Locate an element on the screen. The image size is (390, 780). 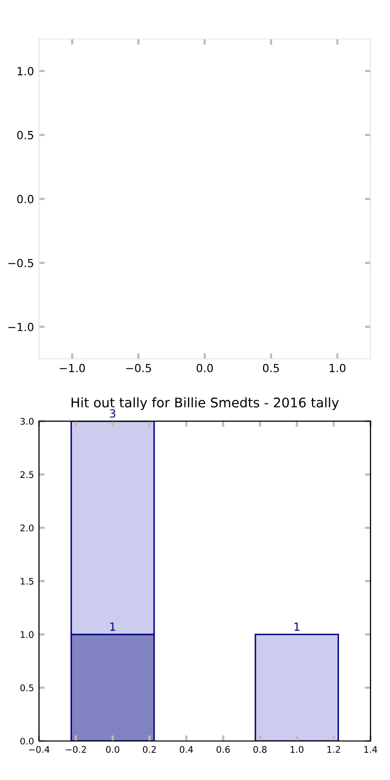
y-tick-label: 2.5 is located at coordinates (27, 474).